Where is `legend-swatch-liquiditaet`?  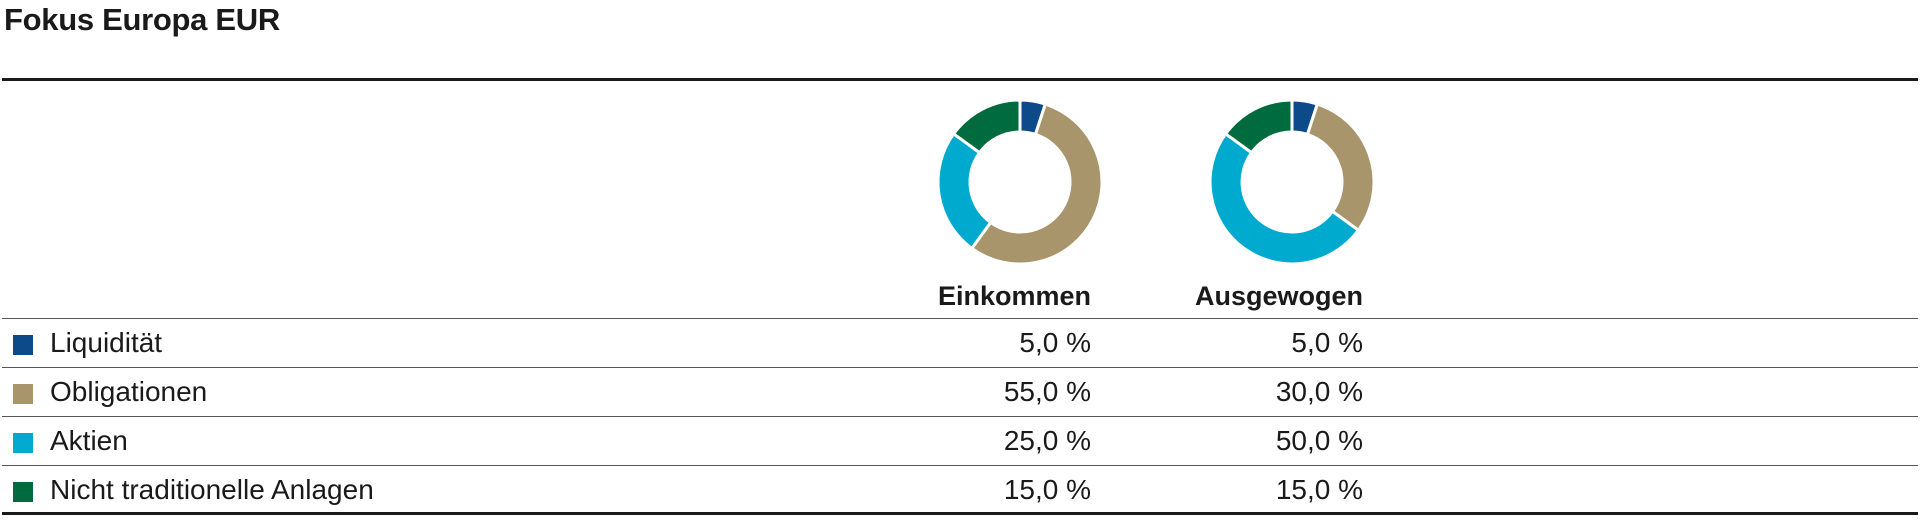
legend-swatch-liquiditaet is located at coordinates (23, 345).